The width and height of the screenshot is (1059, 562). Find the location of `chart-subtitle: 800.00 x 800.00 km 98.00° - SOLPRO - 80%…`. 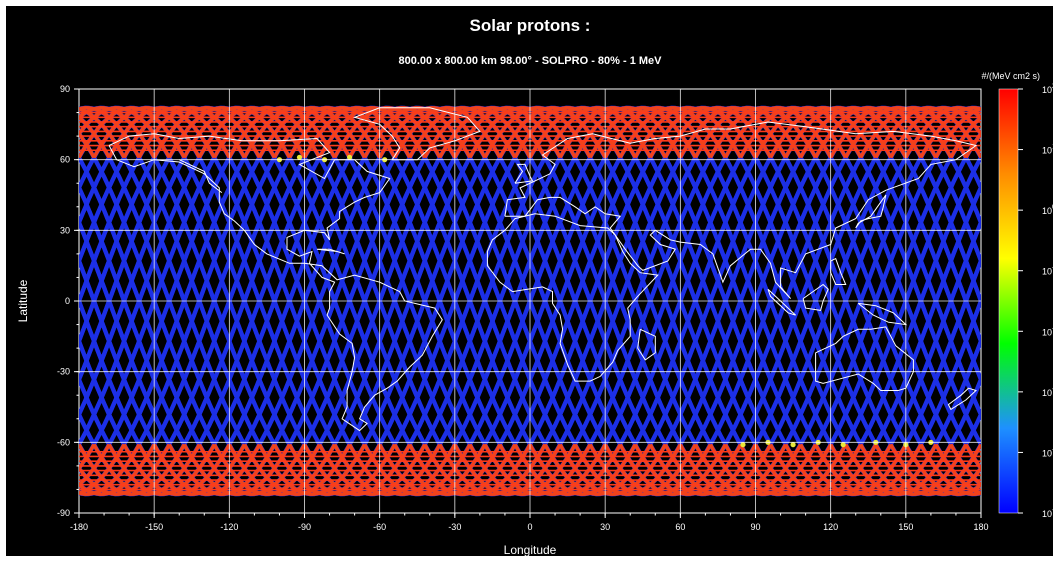

chart-subtitle: 800.00 x 800.00 km 98.00° - SOLPRO - 80%… is located at coordinates (530, 61).